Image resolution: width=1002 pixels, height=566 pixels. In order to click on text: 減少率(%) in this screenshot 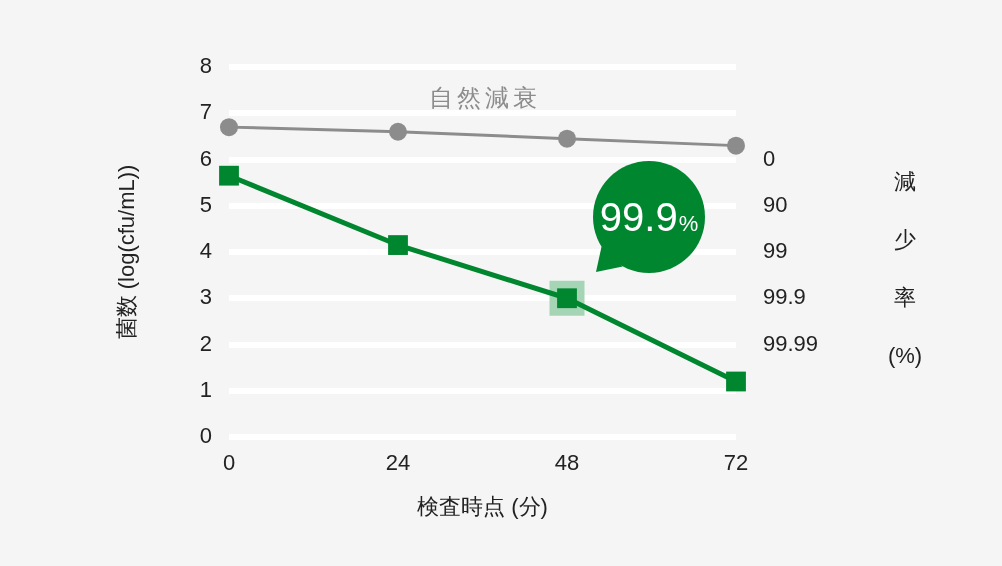, I will do `click(905, 269)`.